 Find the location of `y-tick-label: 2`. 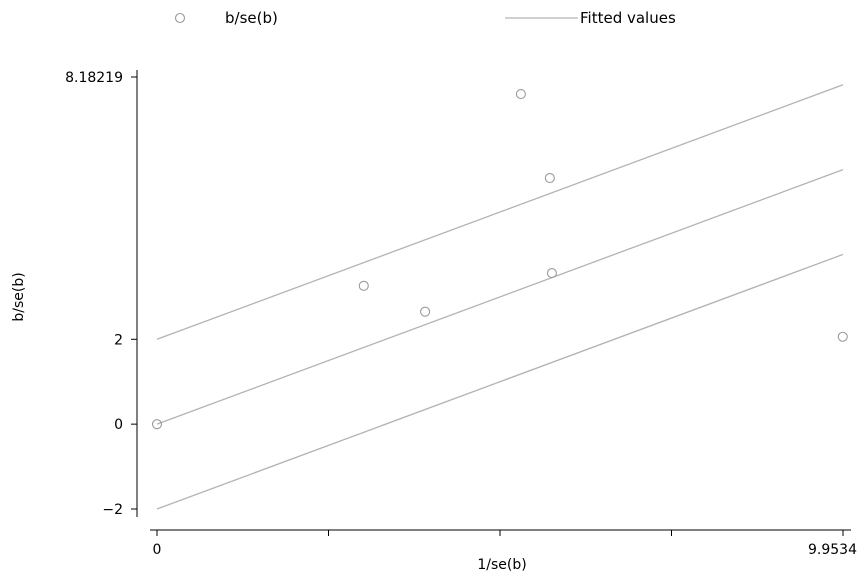

y-tick-label: 2 is located at coordinates (118, 340).